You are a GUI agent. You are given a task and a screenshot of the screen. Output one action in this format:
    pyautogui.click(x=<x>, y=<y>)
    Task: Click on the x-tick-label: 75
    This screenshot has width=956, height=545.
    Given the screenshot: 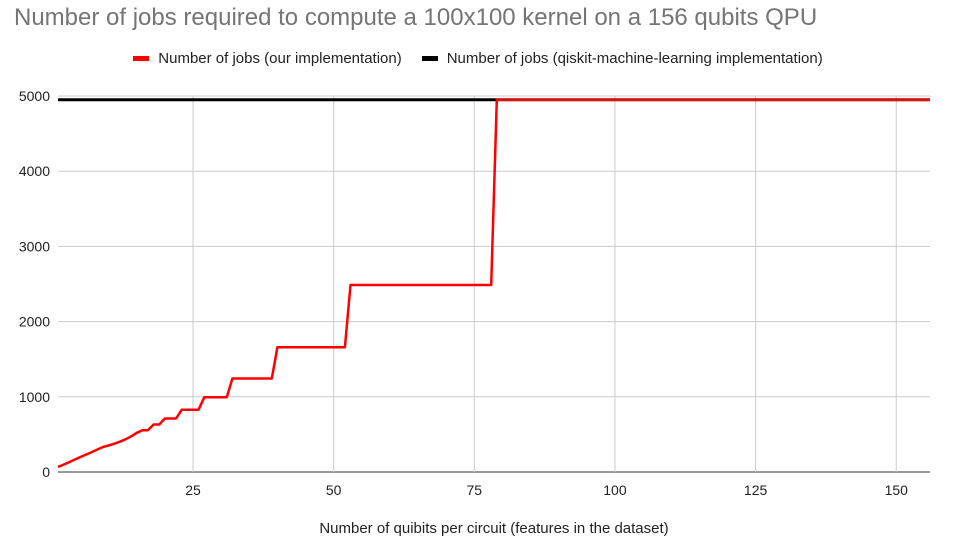 What is the action you would take?
    pyautogui.click(x=475, y=490)
    